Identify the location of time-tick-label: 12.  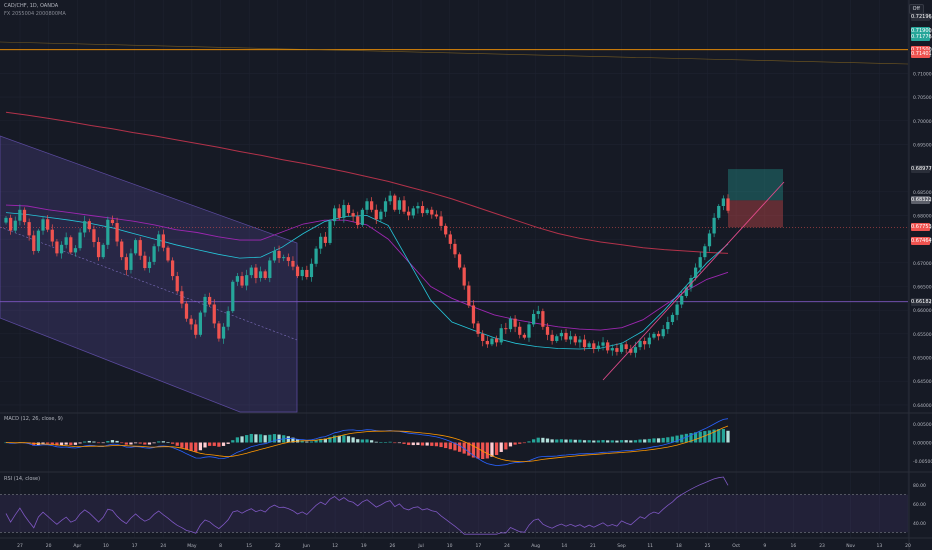
(335, 546).